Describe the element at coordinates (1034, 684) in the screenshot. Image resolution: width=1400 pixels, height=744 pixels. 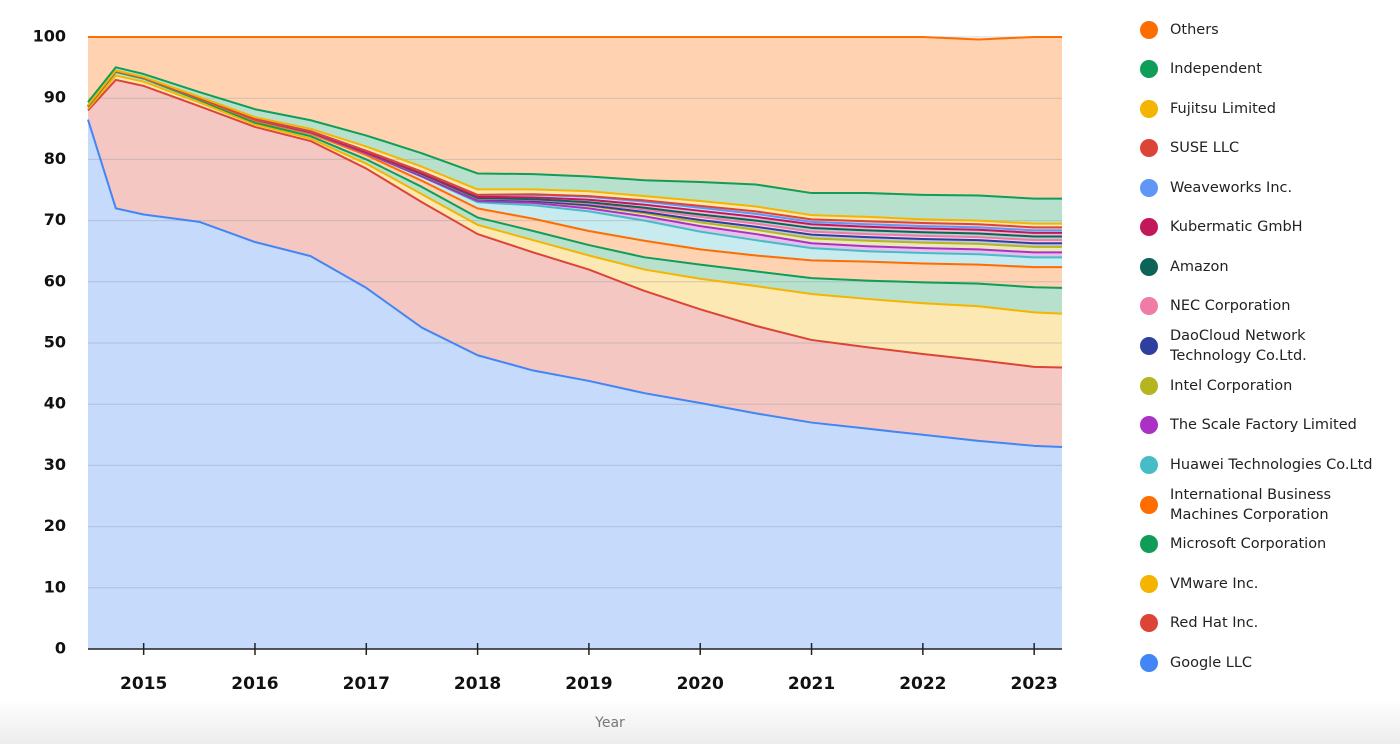
I see `x-tick-label: 2023` at that location.